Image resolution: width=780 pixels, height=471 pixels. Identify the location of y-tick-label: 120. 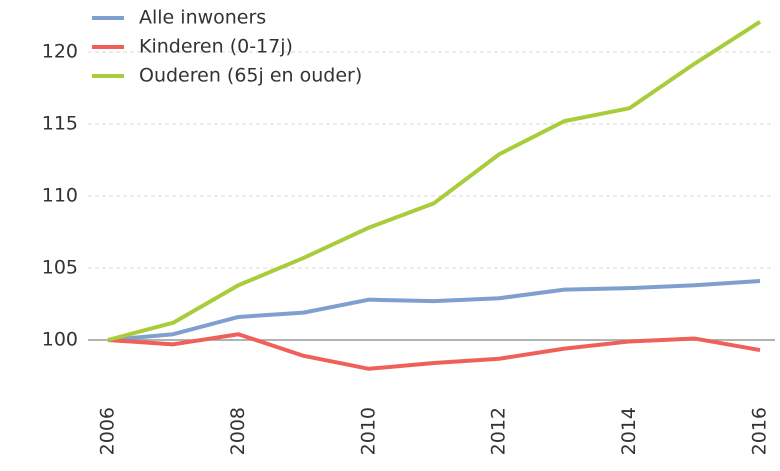
(60, 52).